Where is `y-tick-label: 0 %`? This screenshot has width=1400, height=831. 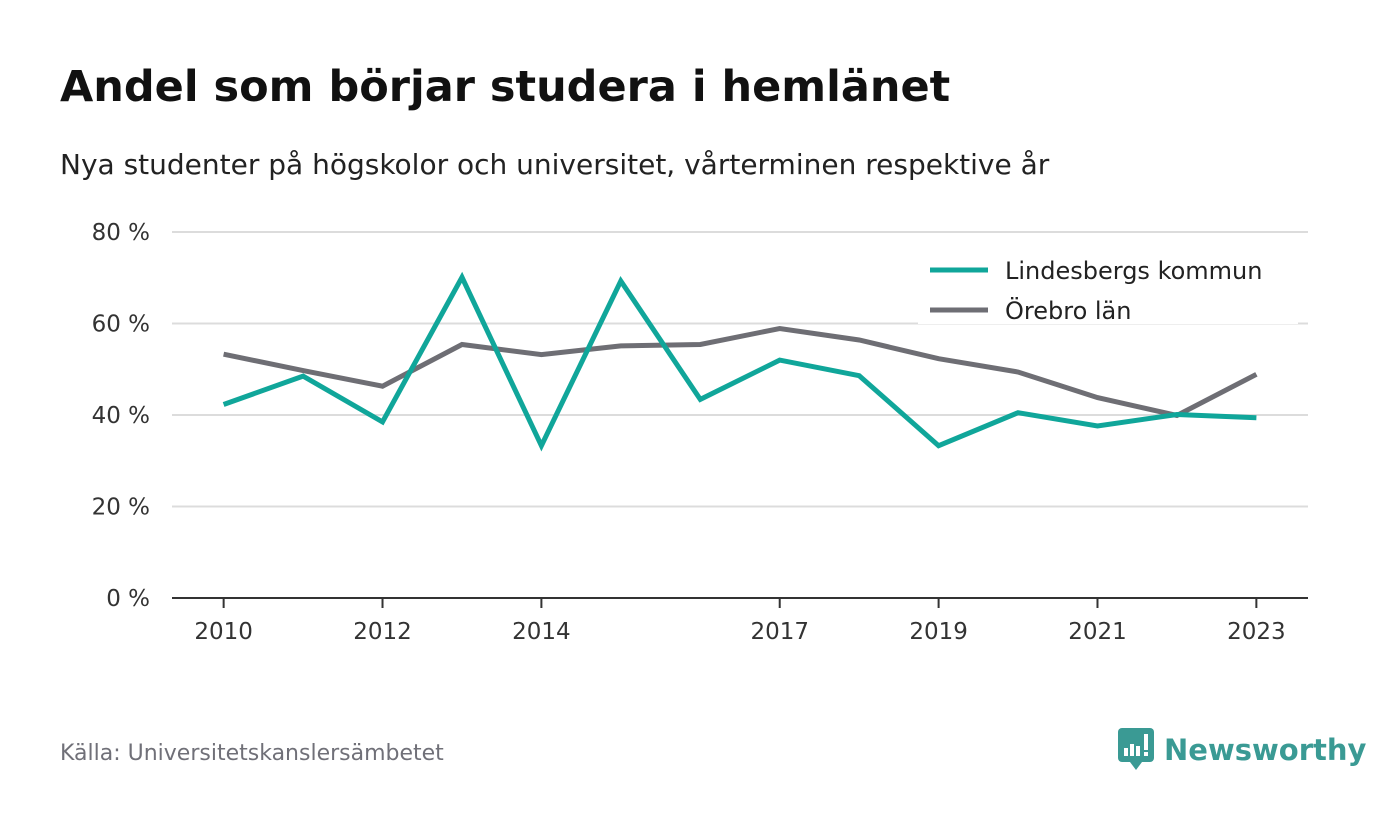
y-tick-label: 0 % is located at coordinates (128, 599).